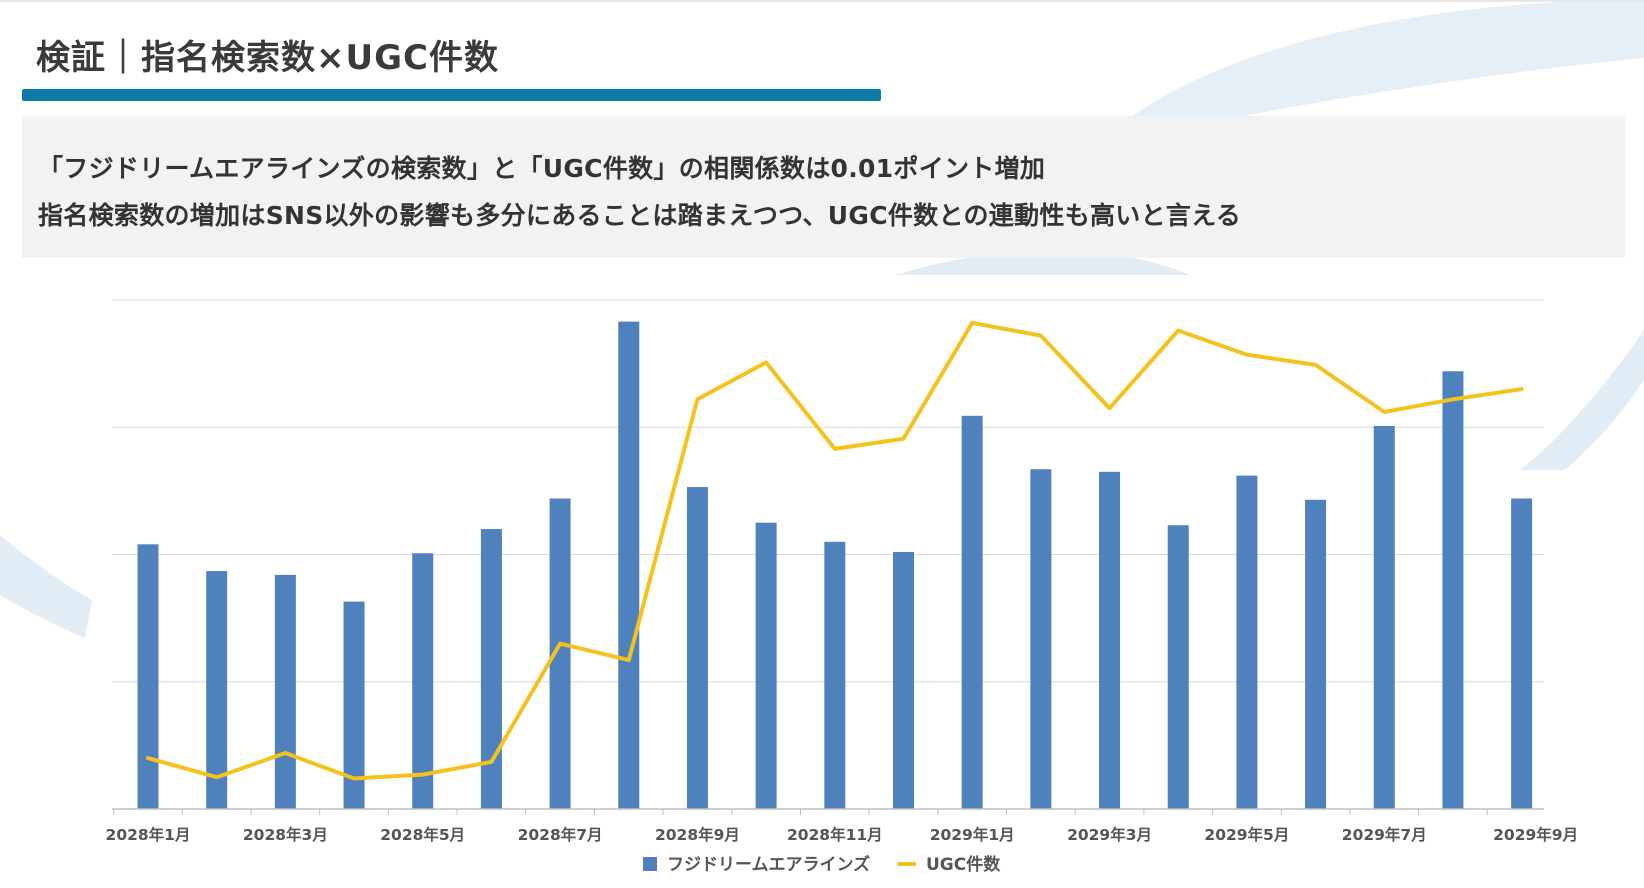  Describe the element at coordinates (650, 864) in the screenshot. I see `legend-bar-swatch` at that location.